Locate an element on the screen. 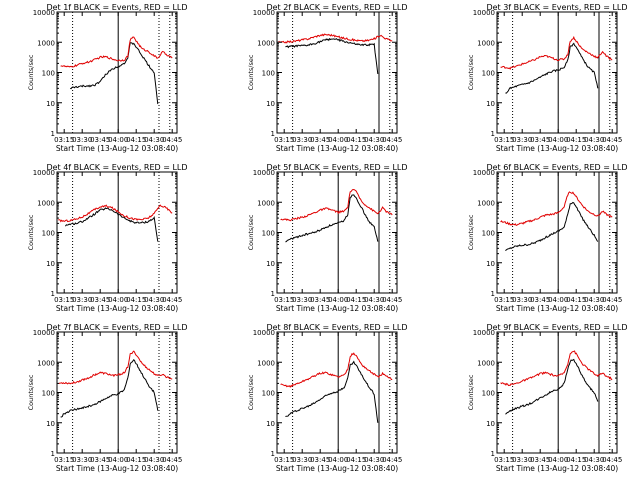 This screenshot has width=640, height=480. panel-title: Det 1f BLACK = Events, RED = LLD is located at coordinates (116, 7).